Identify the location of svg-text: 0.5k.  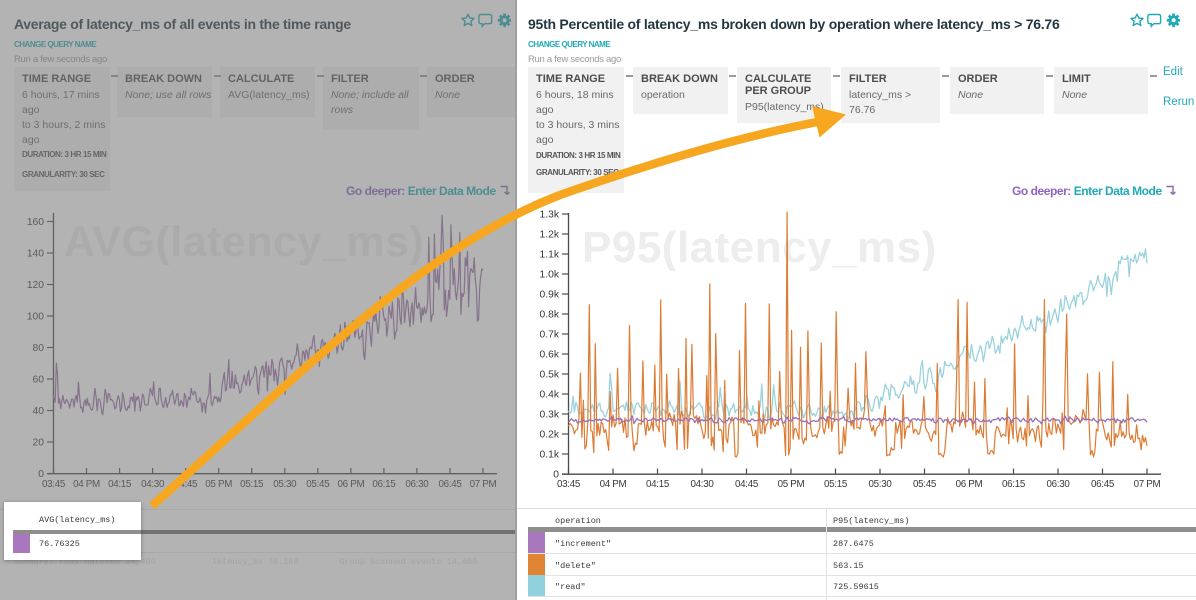
(550, 375).